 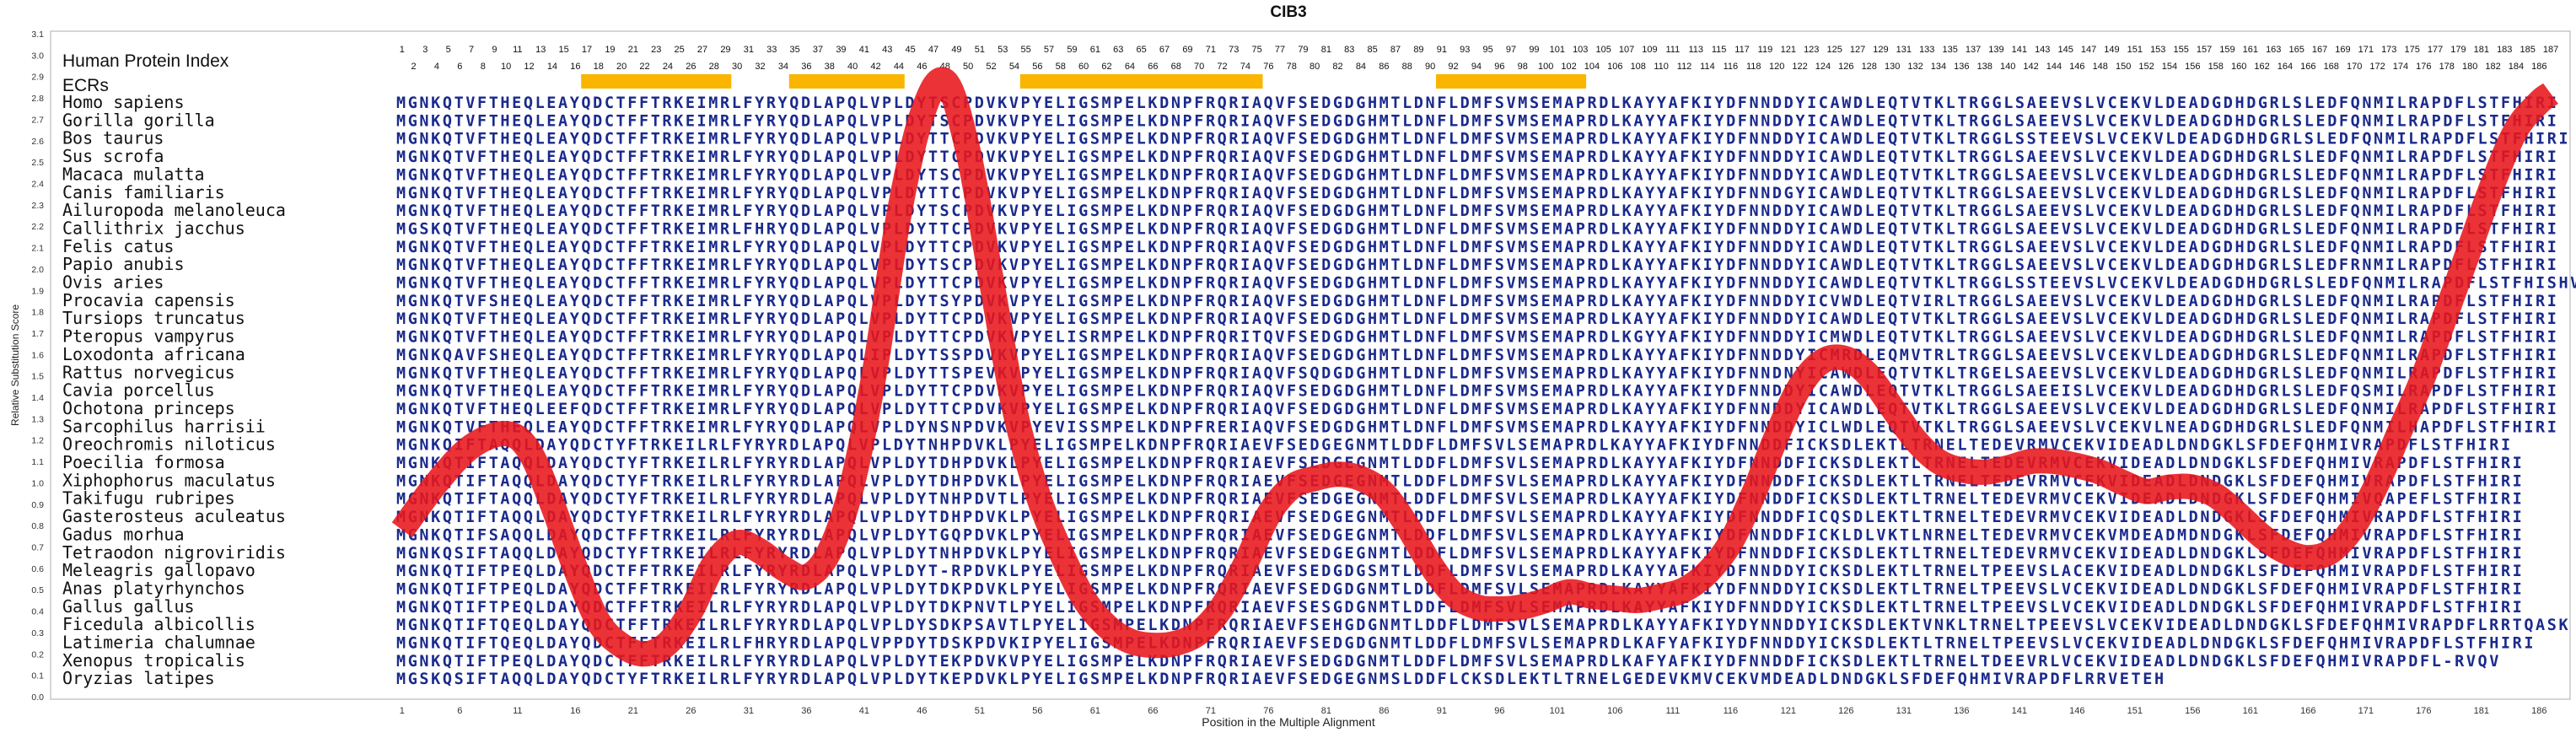 I want to click on index-number: 109, so click(x=1649, y=50).